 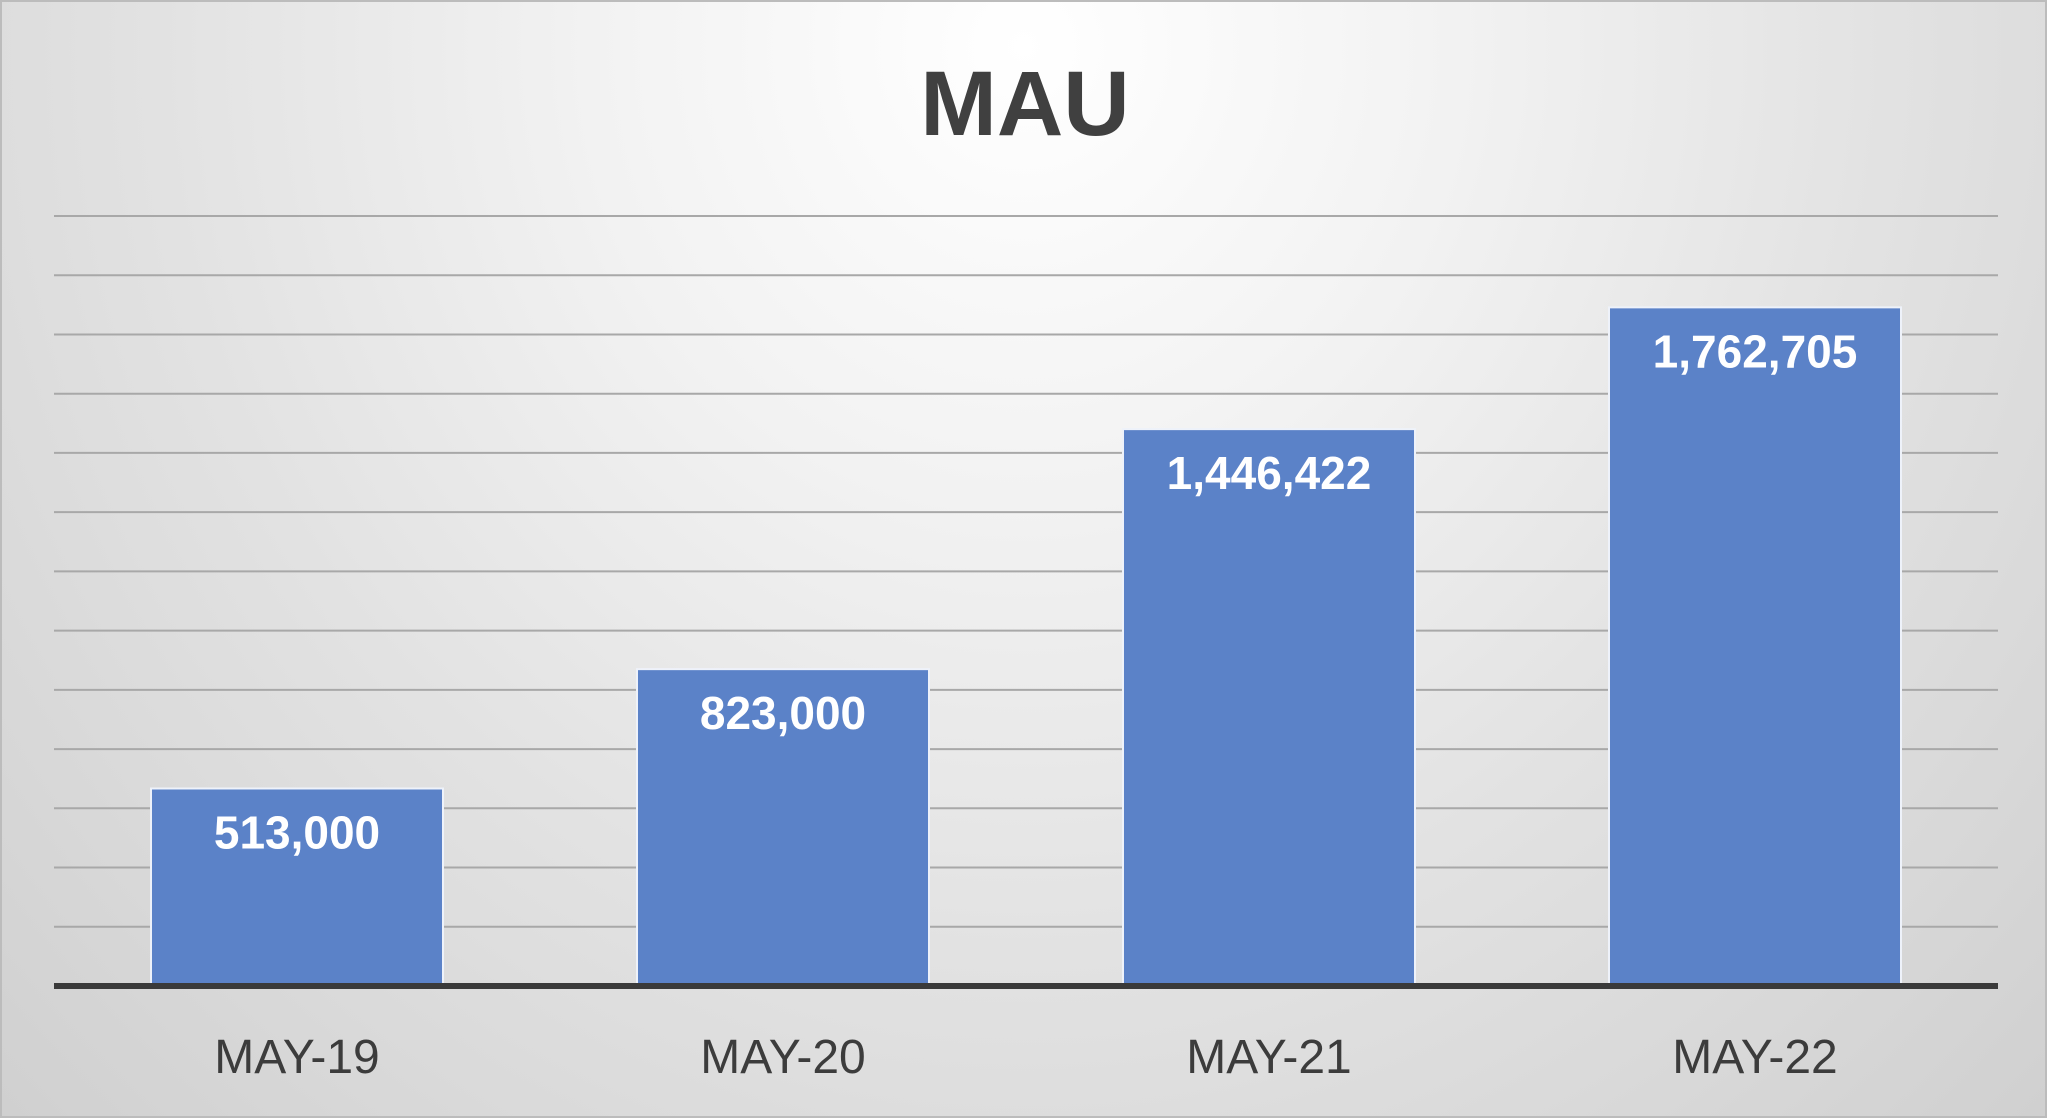 I want to click on x-tick-label: MAY-19, so click(x=296, y=1057).